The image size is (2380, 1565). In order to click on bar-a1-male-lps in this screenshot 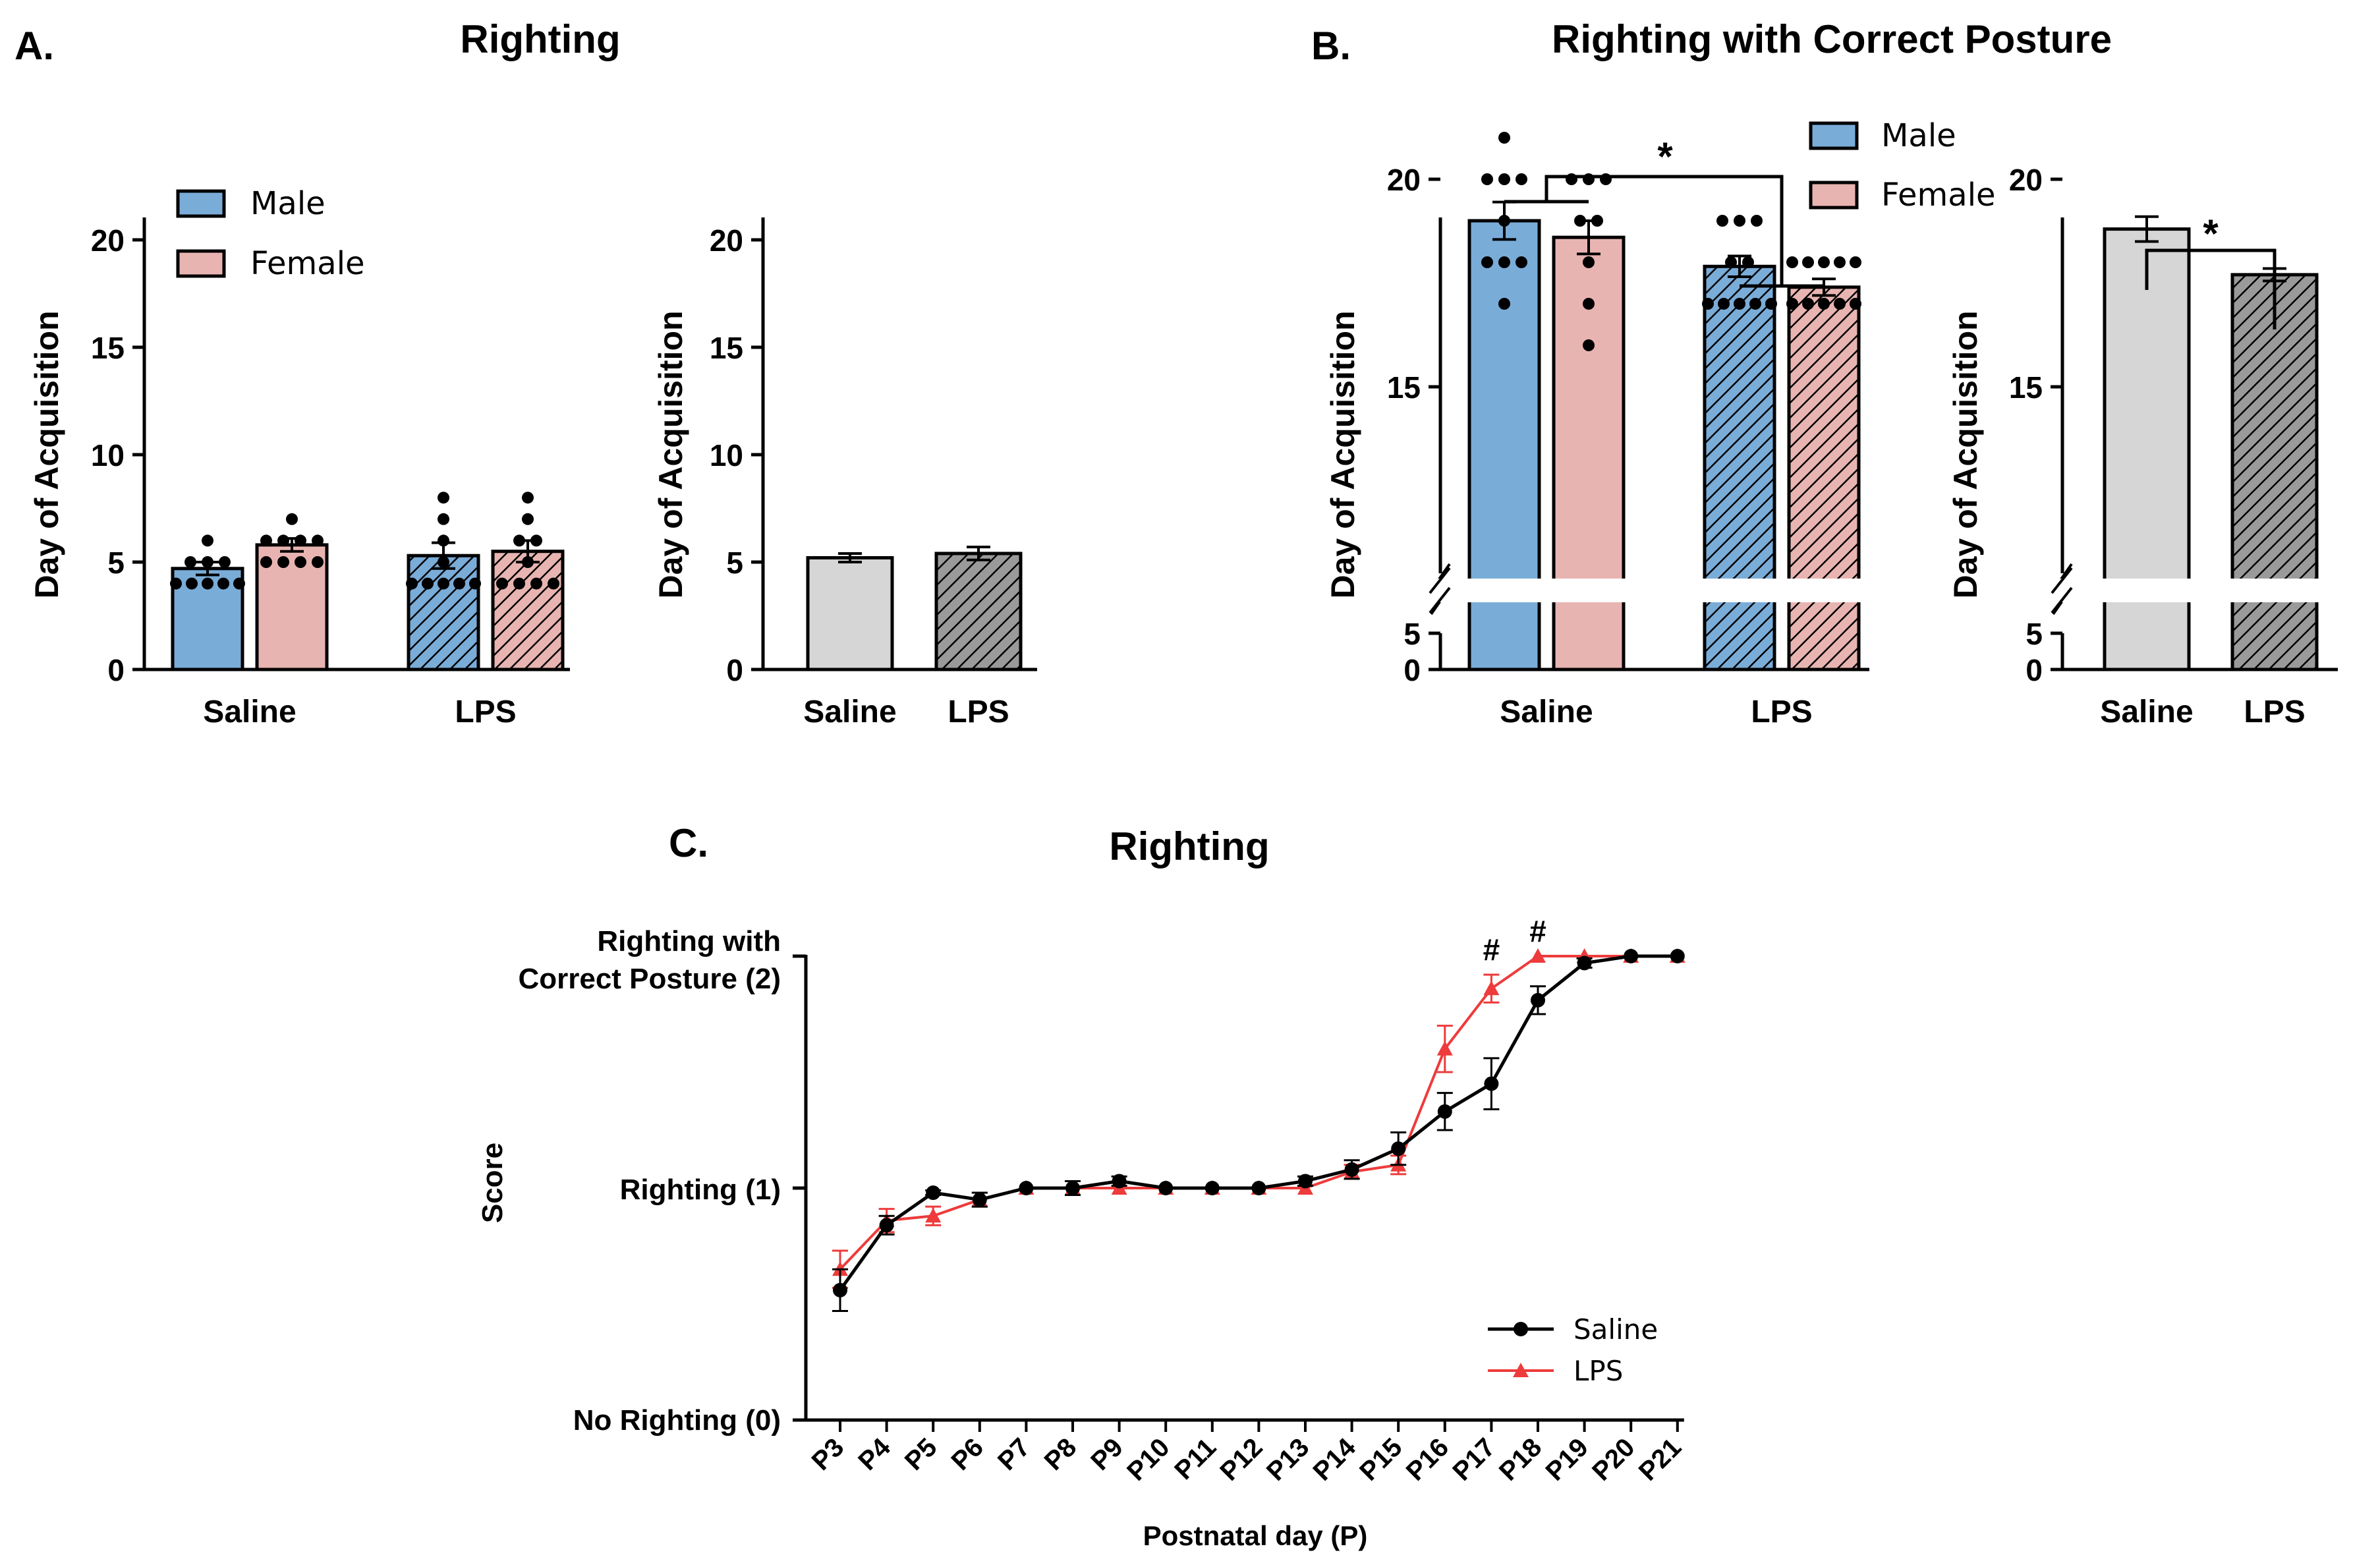, I will do `click(443, 612)`.